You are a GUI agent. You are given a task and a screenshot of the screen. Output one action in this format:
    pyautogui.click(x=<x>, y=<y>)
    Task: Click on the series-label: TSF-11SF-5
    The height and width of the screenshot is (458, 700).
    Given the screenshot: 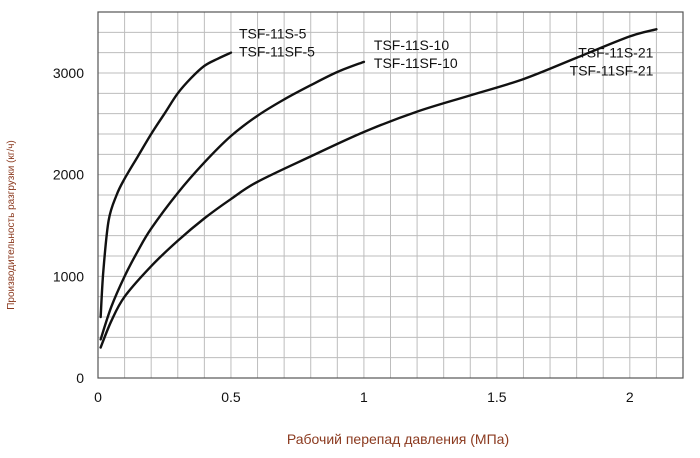 What is the action you would take?
    pyautogui.click(x=277, y=52)
    